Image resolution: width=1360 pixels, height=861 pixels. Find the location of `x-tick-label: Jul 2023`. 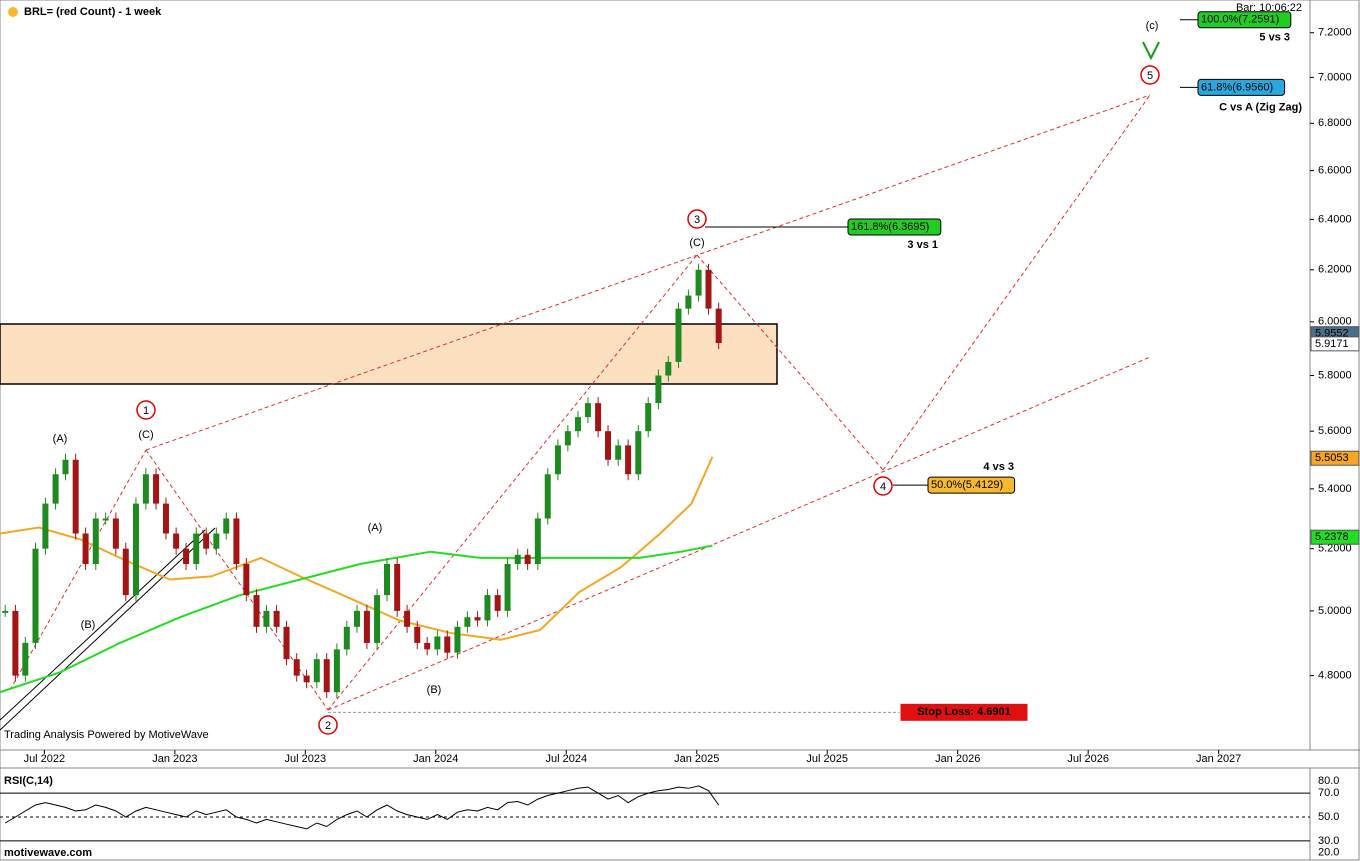

x-tick-label: Jul 2023 is located at coordinates (306, 759).